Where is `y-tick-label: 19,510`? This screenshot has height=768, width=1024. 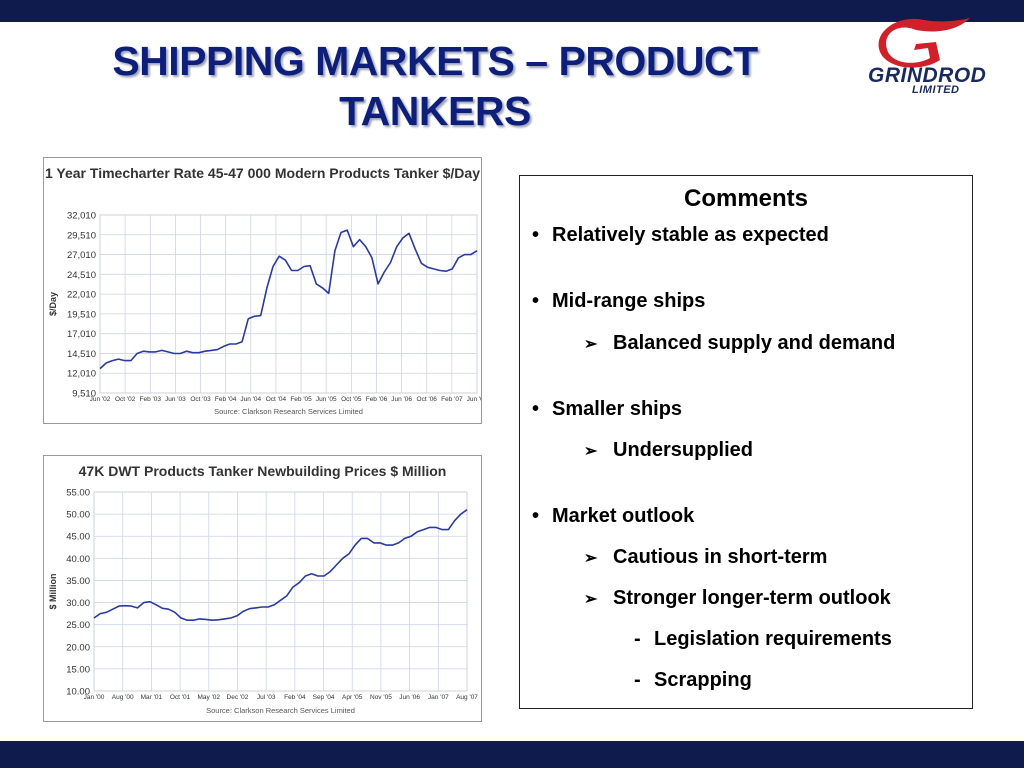
y-tick-label: 19,510 is located at coordinates (81, 314).